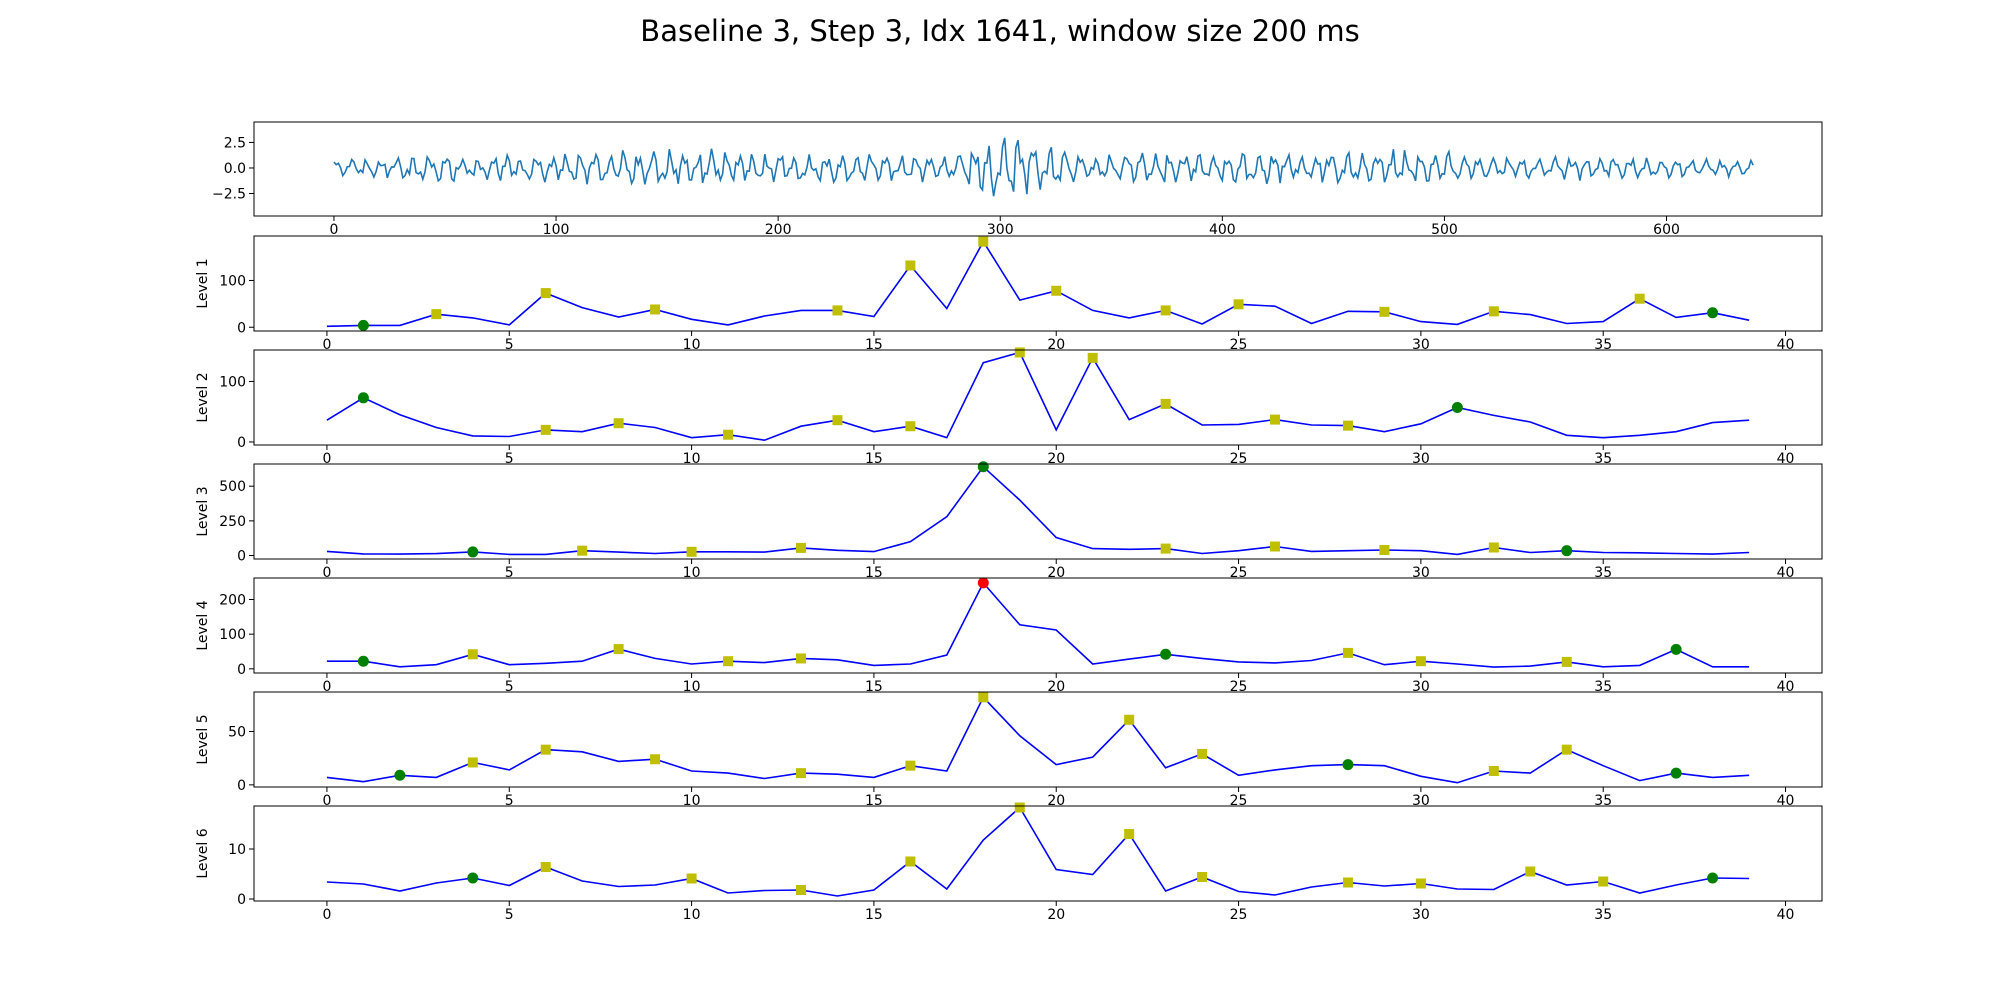 The width and height of the screenshot is (2000, 1000). Describe the element at coordinates (1000, 230) in the screenshot. I see `x-tick-label: 300` at that location.